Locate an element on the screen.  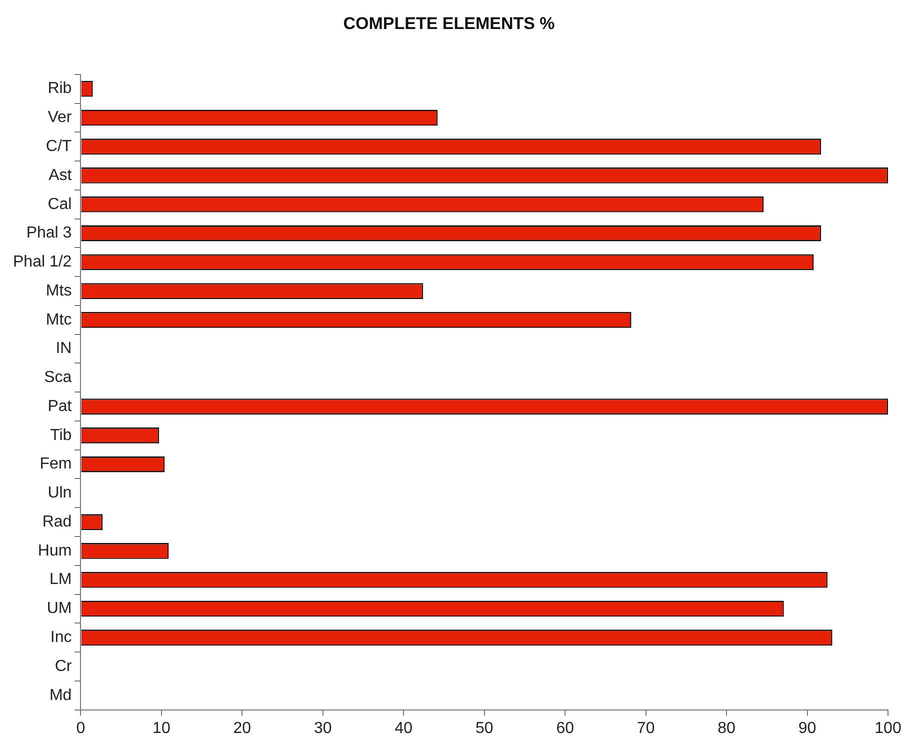
y-tick-label: Mtc is located at coordinates (59, 319).